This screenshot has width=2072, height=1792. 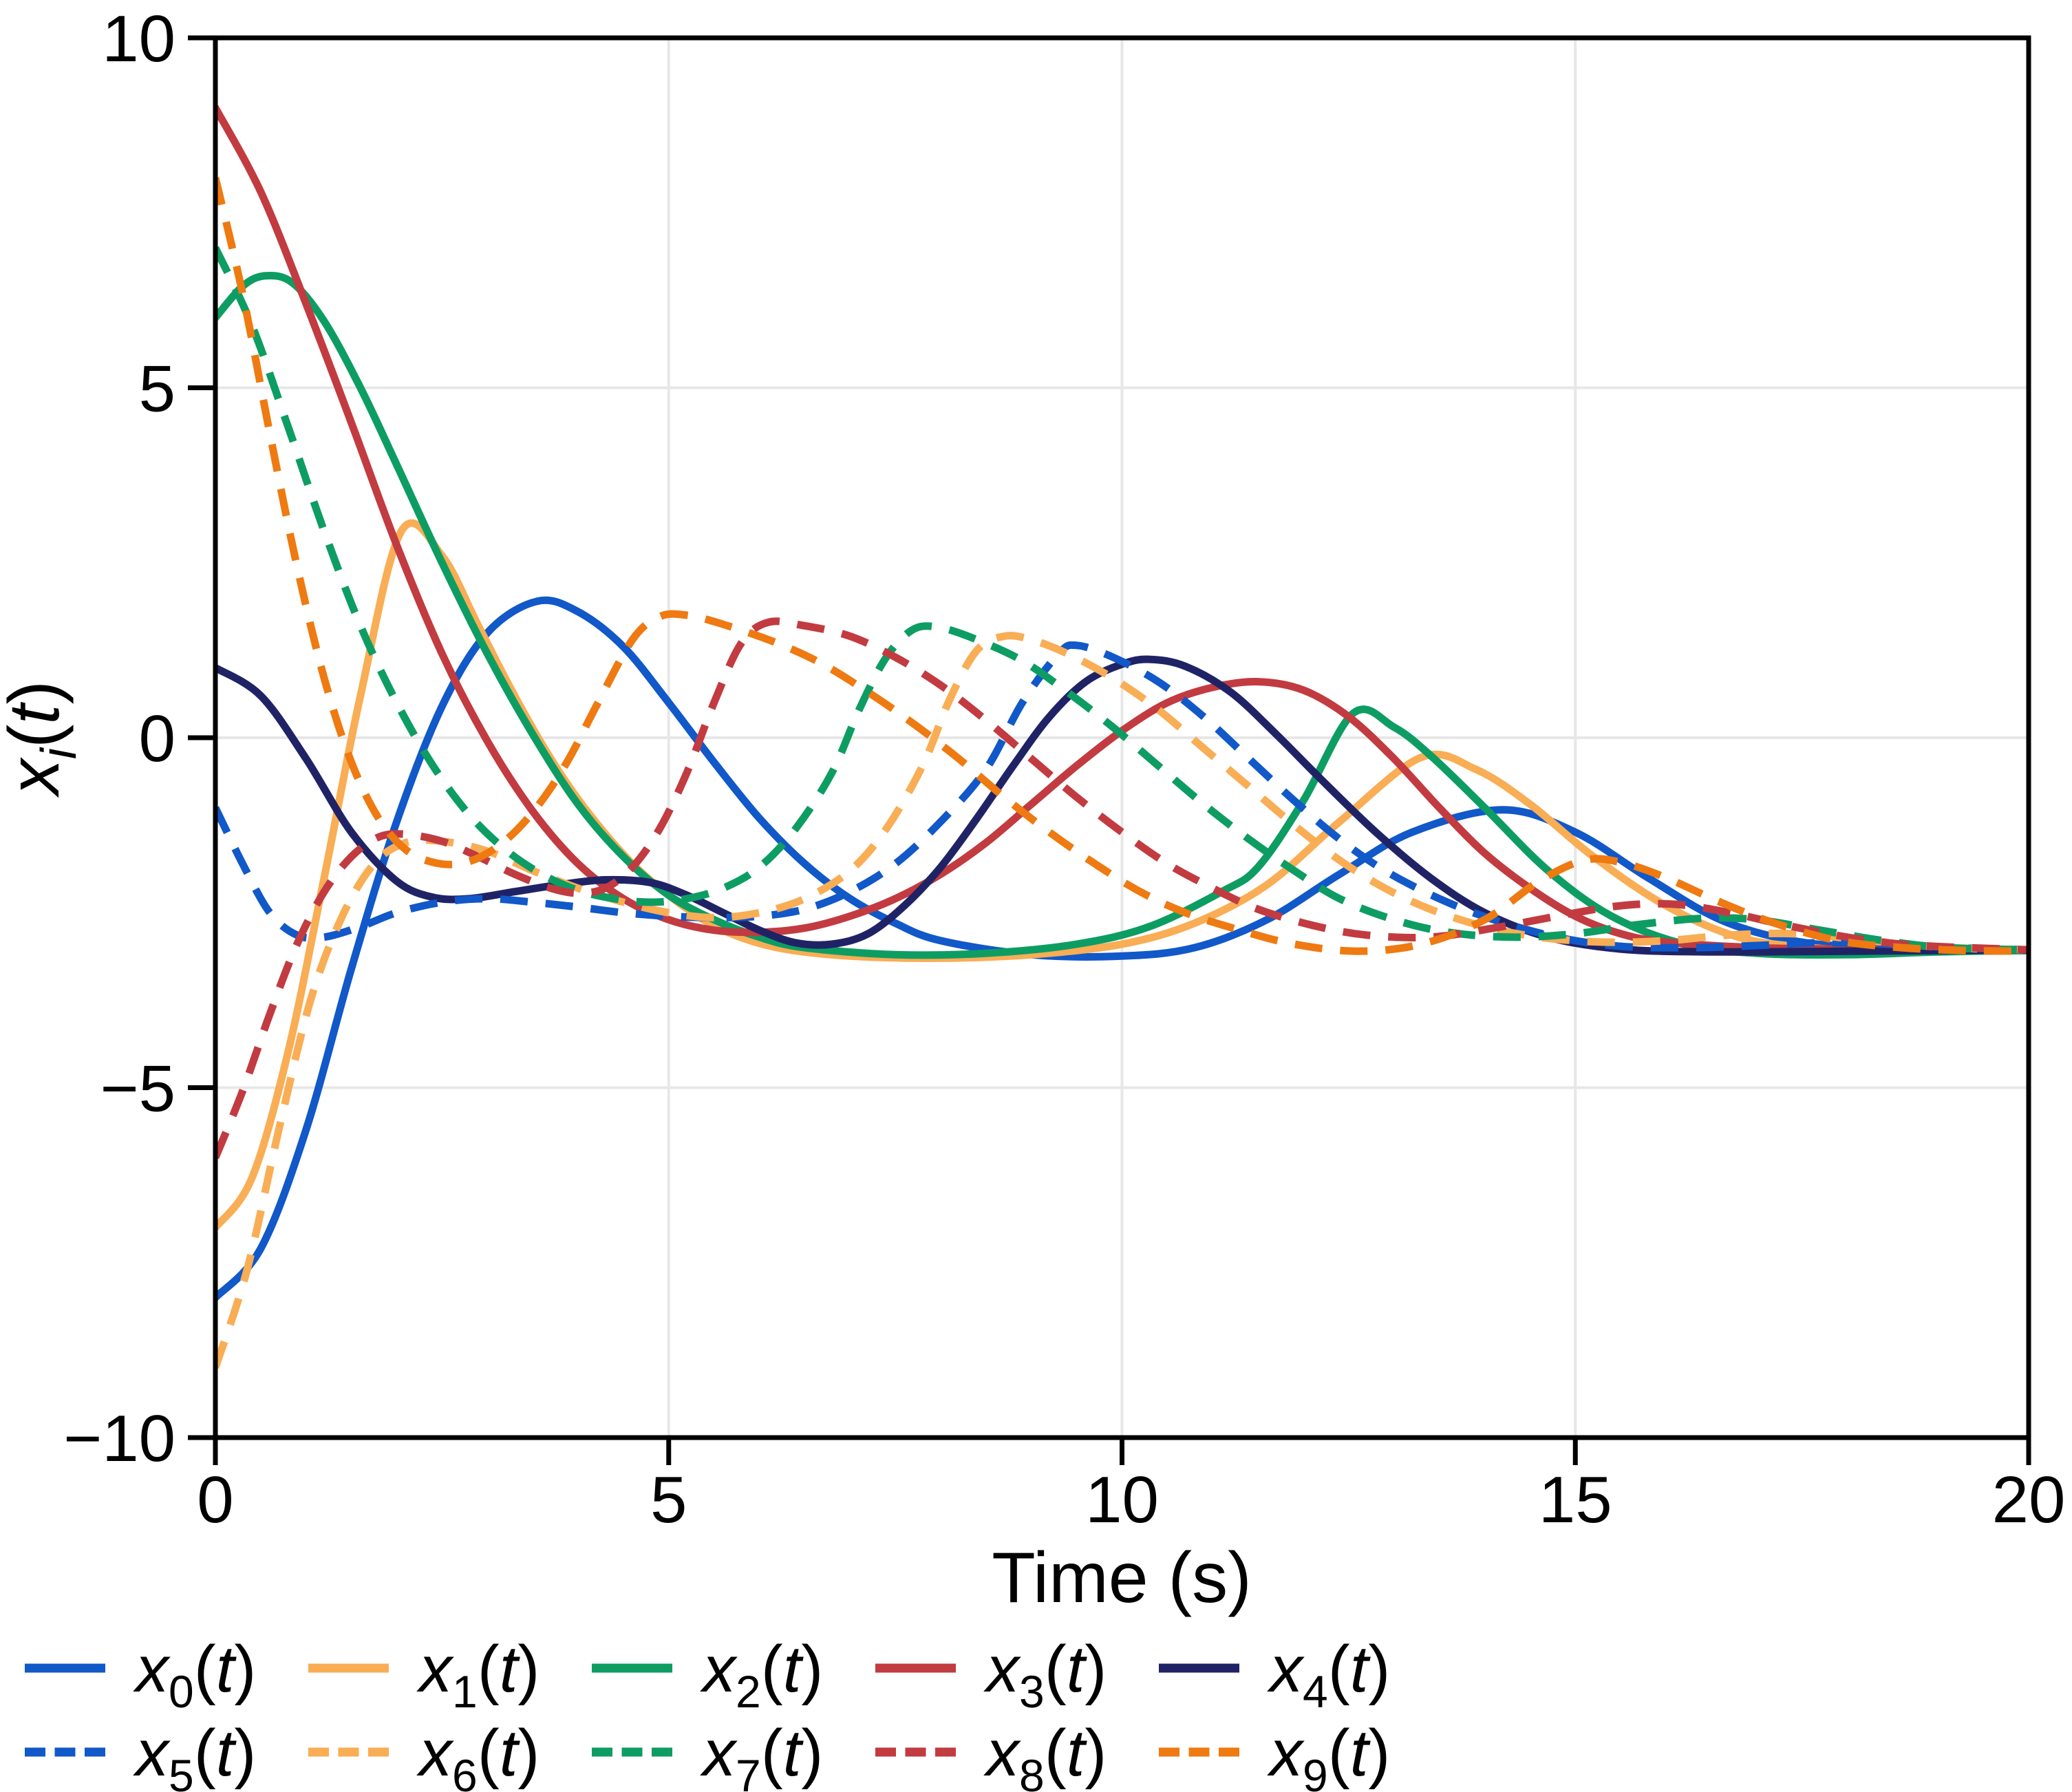 I want to click on y-axis-label: xi(t), so click(x=43, y=740).